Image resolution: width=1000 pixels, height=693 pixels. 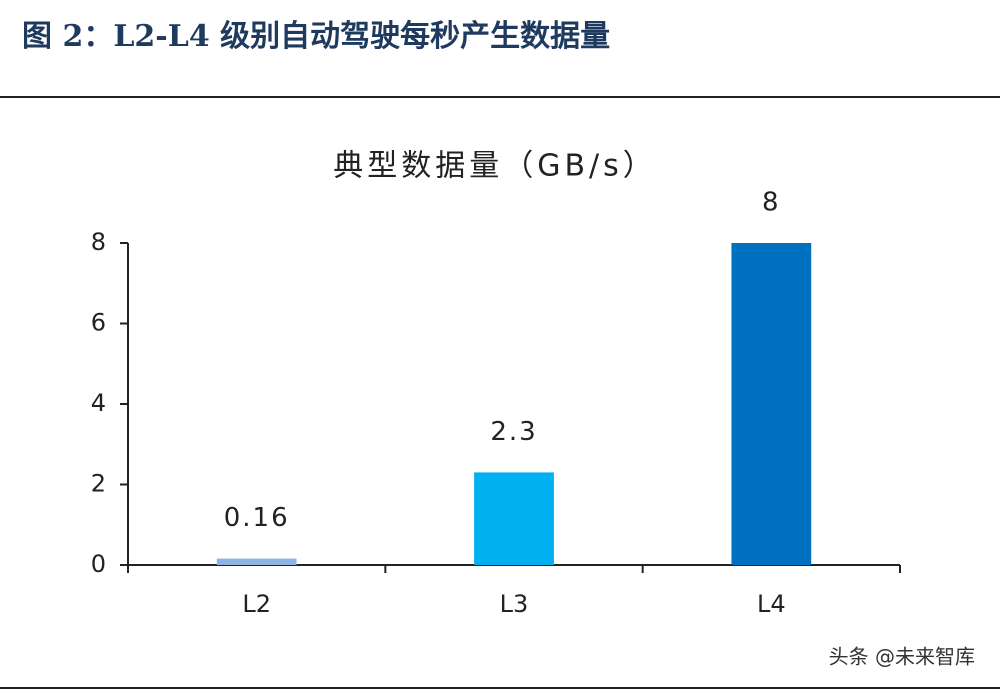 I want to click on y-tick-label: 0, so click(x=98, y=564).